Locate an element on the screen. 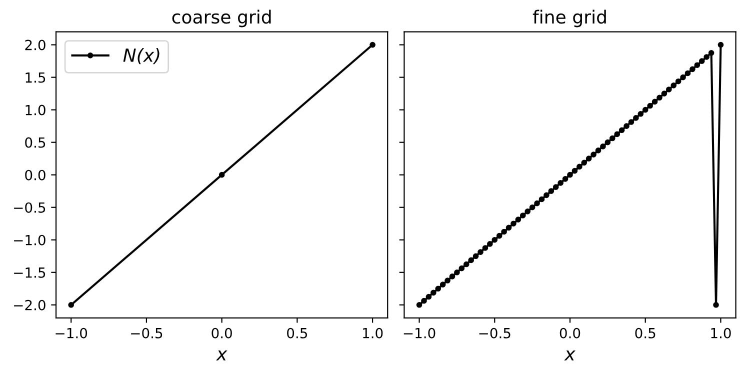  y-tick-label: −2.0 is located at coordinates (30, 305).